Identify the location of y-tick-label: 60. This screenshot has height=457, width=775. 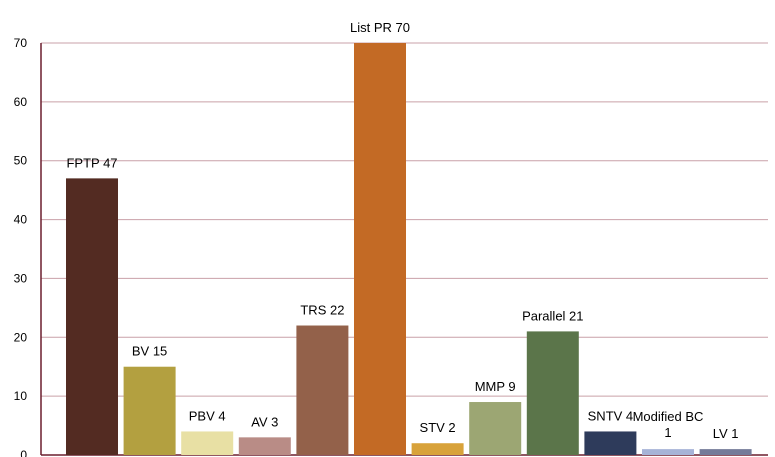
(21, 102).